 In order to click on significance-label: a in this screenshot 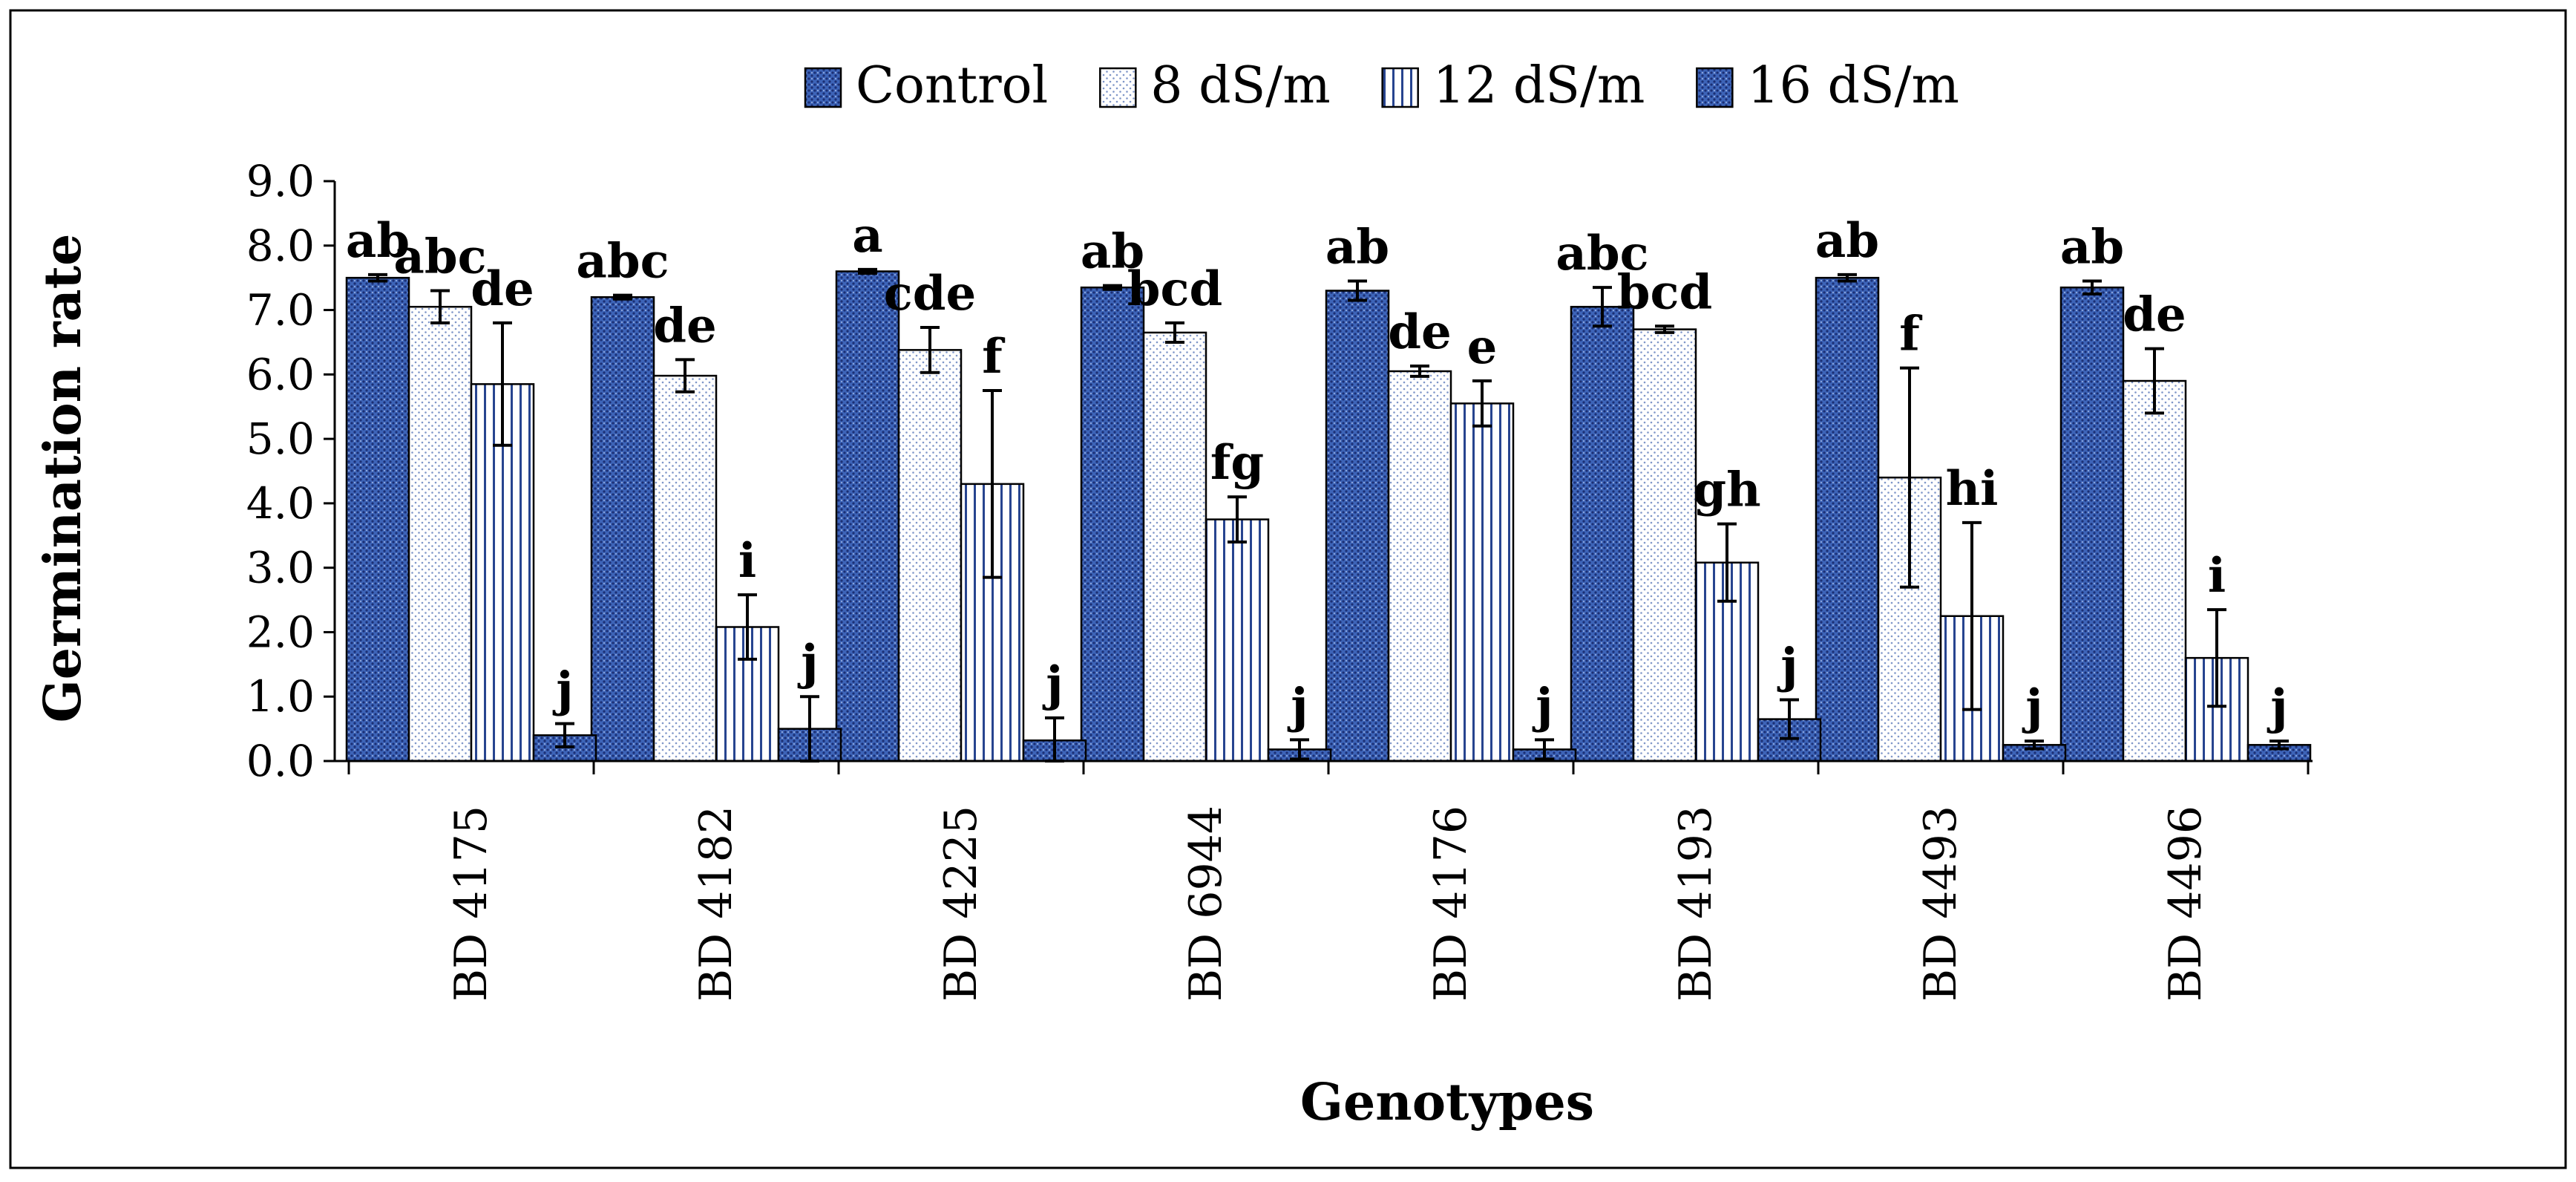, I will do `click(867, 236)`.